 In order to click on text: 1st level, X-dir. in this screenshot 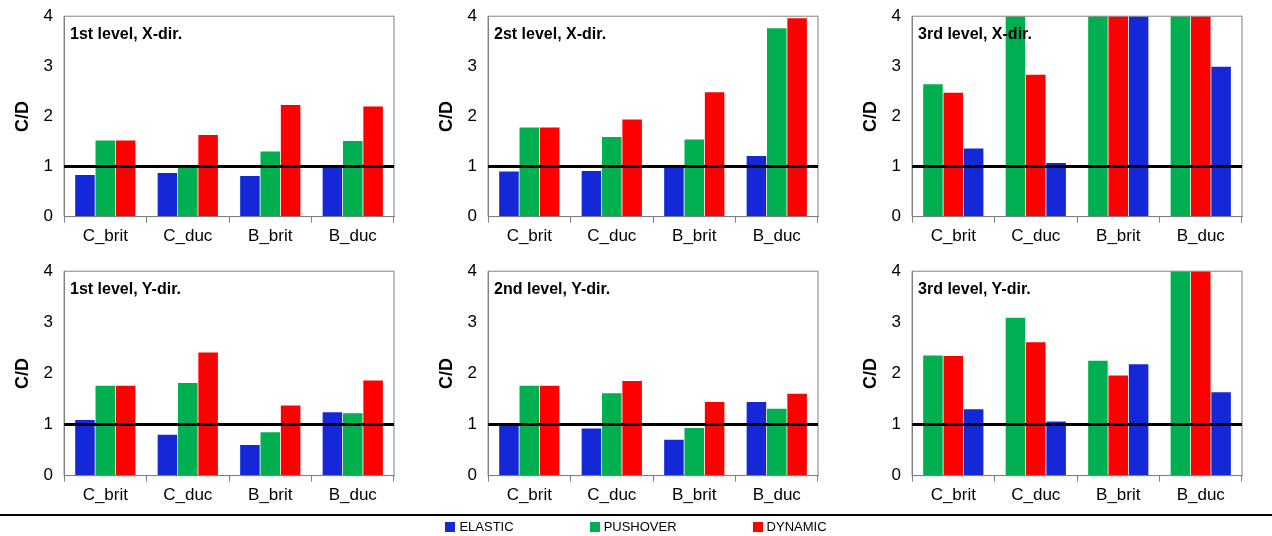, I will do `click(126, 33)`.